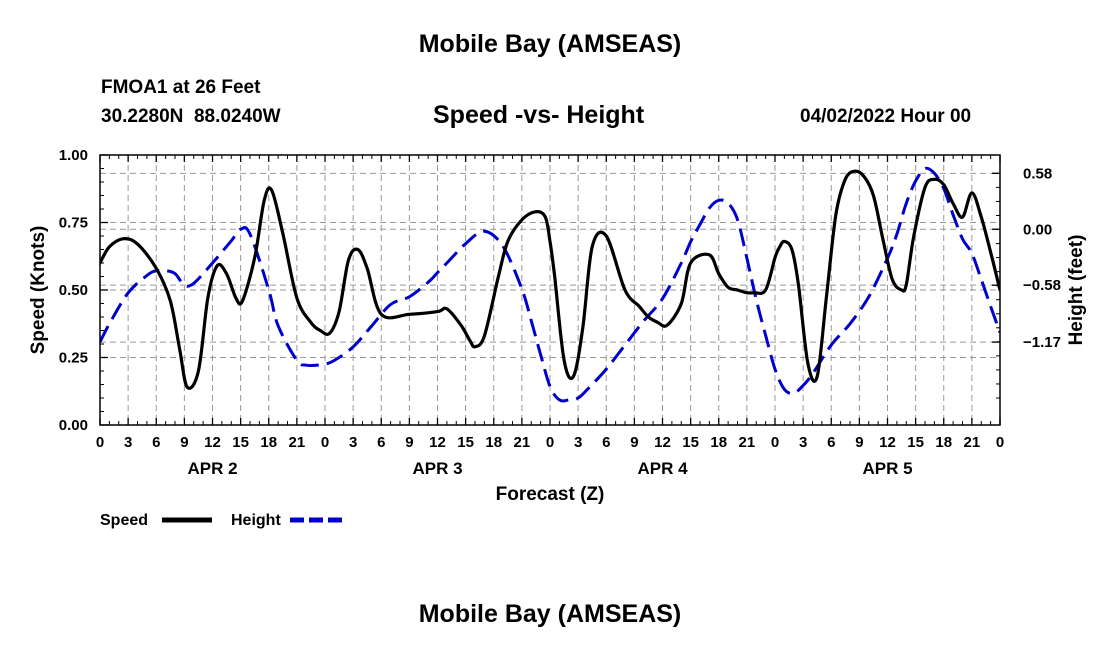 This screenshot has height=650, width=1100. What do you see at coordinates (887, 468) in the screenshot?
I see `day-label: APR 5` at bounding box center [887, 468].